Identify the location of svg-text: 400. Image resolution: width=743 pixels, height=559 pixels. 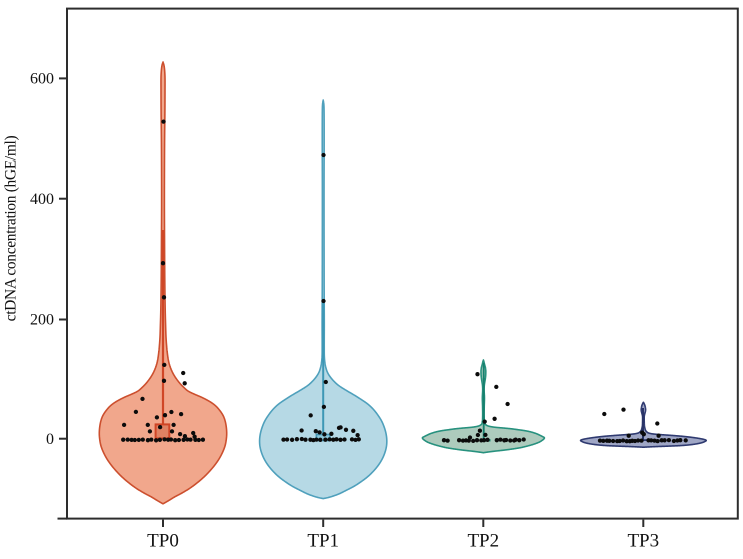
(42, 199).